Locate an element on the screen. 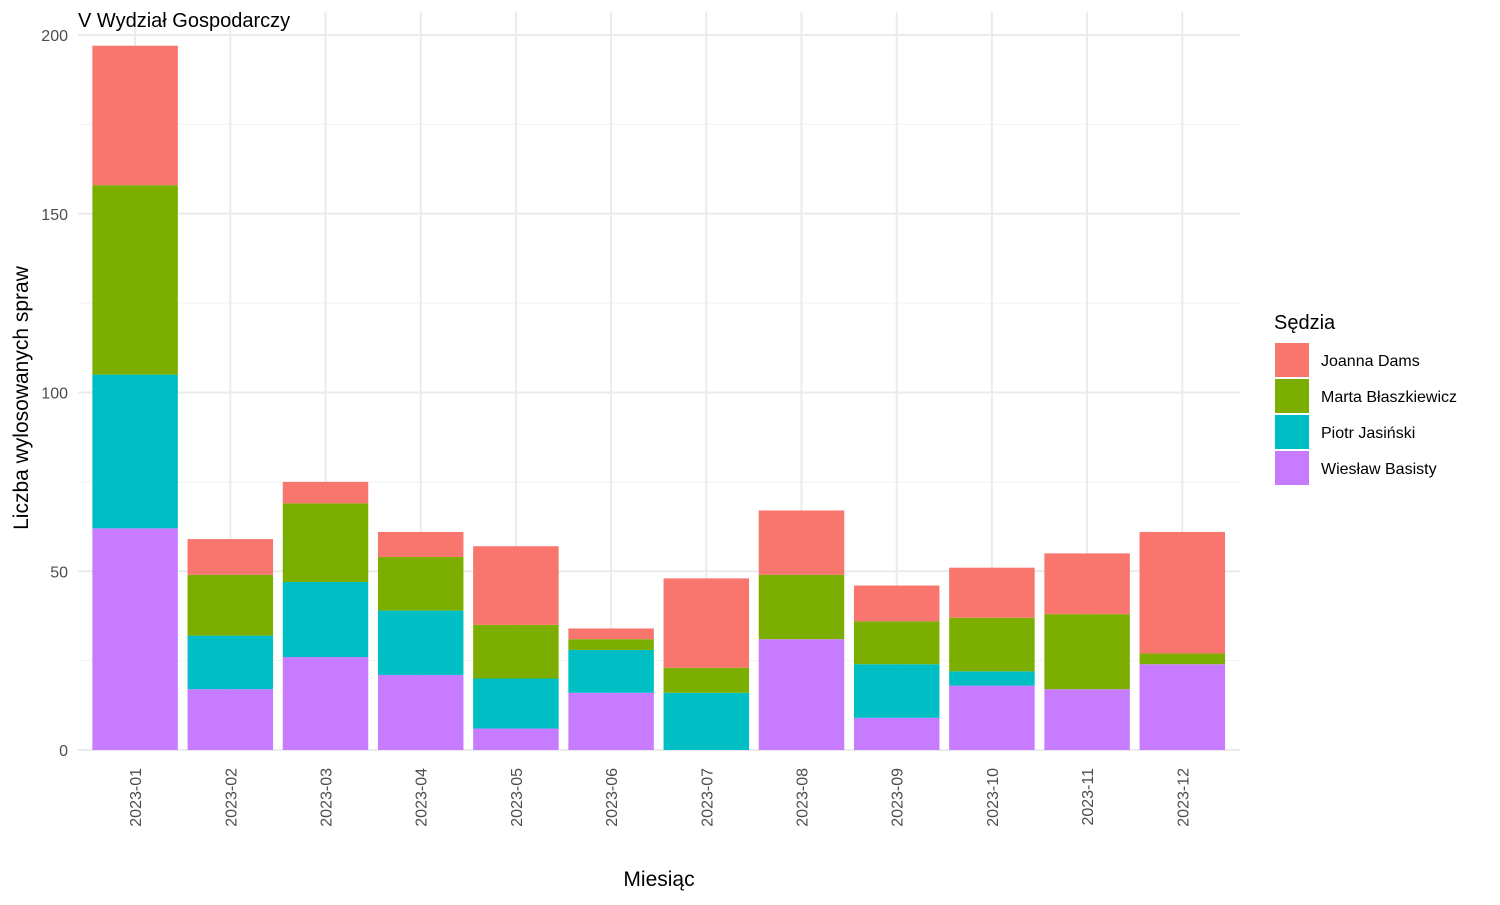  x-tick-label: 2023-08 is located at coordinates (803, 797).